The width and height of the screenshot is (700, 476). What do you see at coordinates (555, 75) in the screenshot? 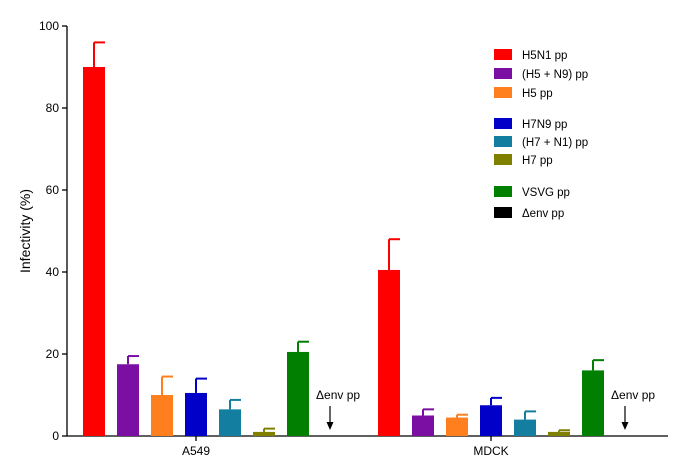
I see `legend-label: (H5 + N9) pp` at bounding box center [555, 75].